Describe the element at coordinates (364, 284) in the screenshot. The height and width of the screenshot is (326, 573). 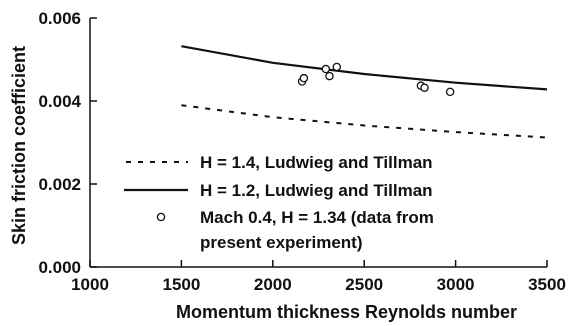
I see `x-tick-label: 2500` at that location.